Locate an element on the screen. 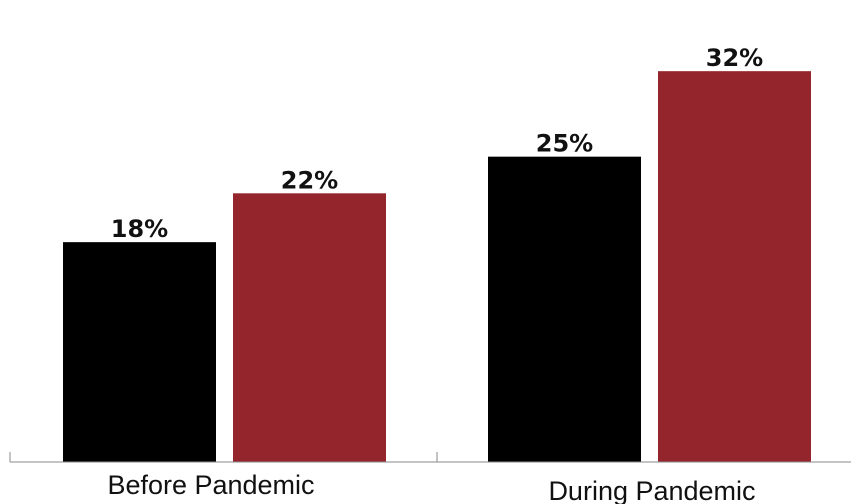  data-label-series2-before: 22% is located at coordinates (309, 180).